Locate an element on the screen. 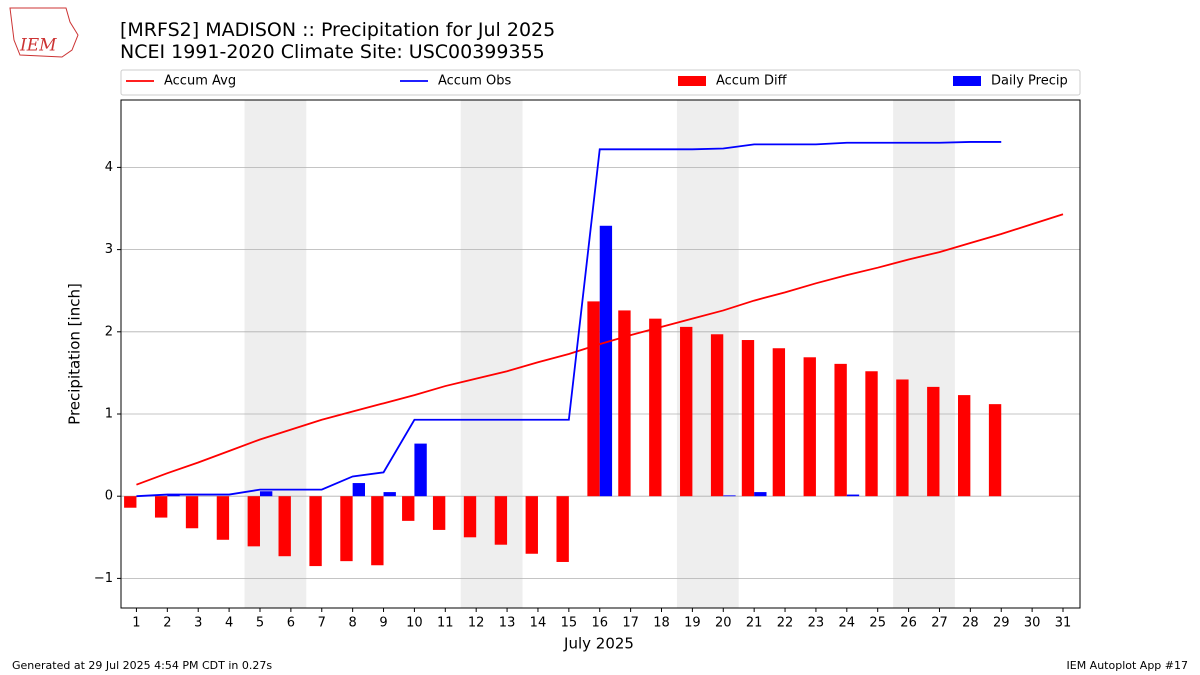  y-axis-label: Precipitation [inch] is located at coordinates (75, 354).